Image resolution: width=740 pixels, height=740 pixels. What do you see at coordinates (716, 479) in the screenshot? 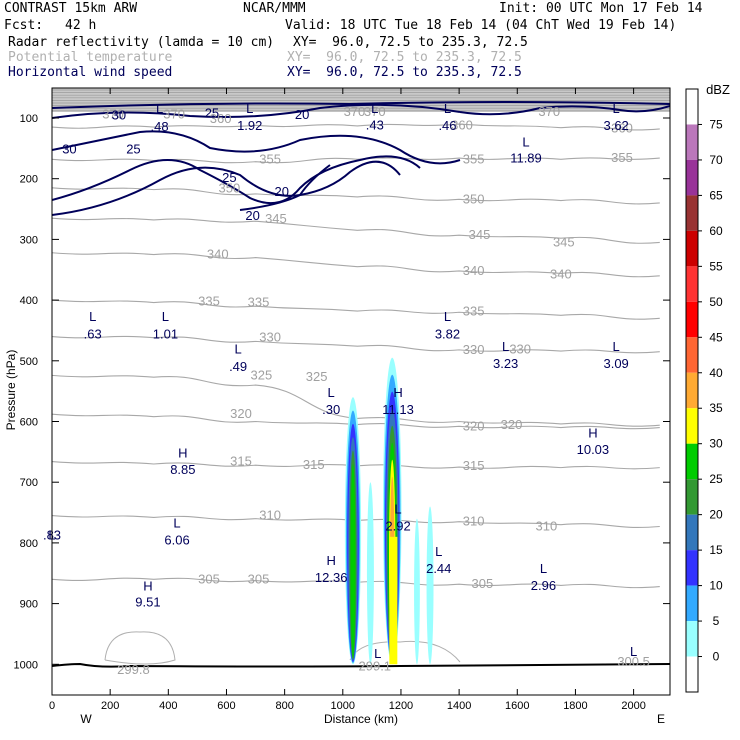
I see `colorbar-tick-label: 25` at bounding box center [716, 479].